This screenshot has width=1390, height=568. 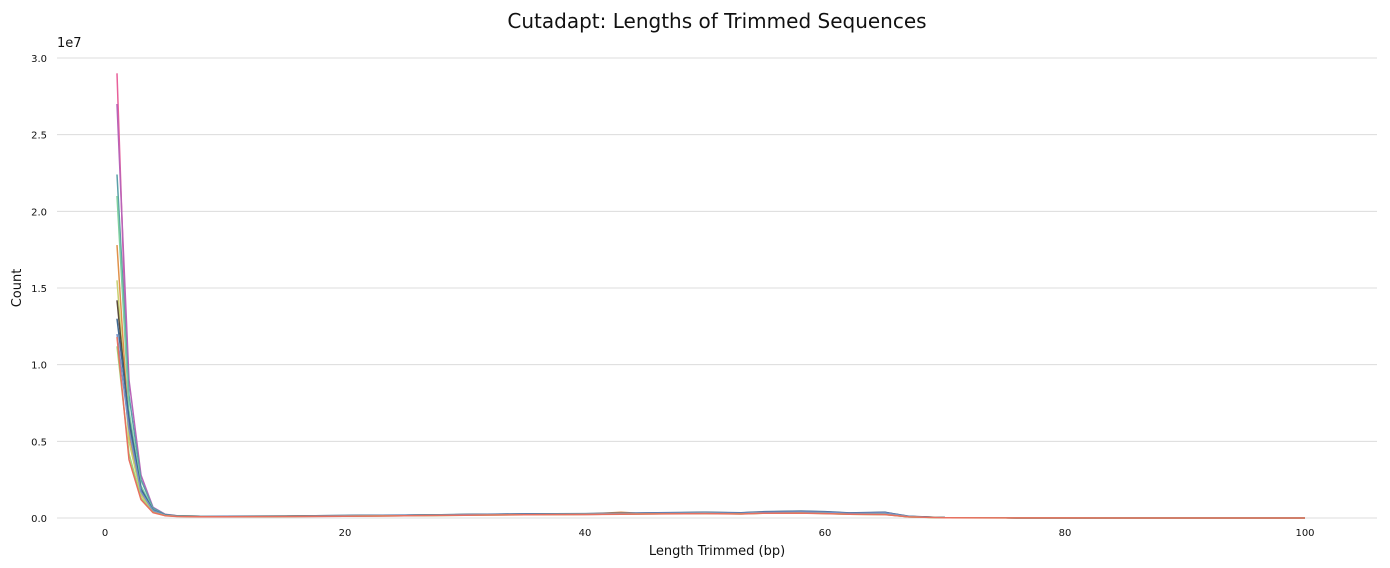 What do you see at coordinates (17, 288) in the screenshot?
I see `y-axis-label: Count` at bounding box center [17, 288].